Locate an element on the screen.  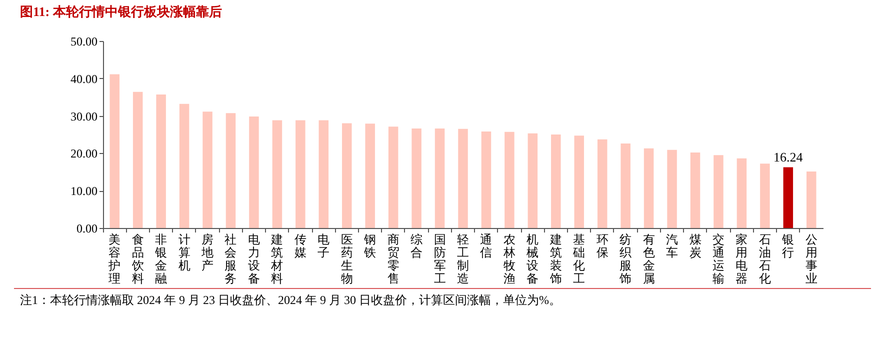
y-tick-label: 20.00 is located at coordinates (84, 153).